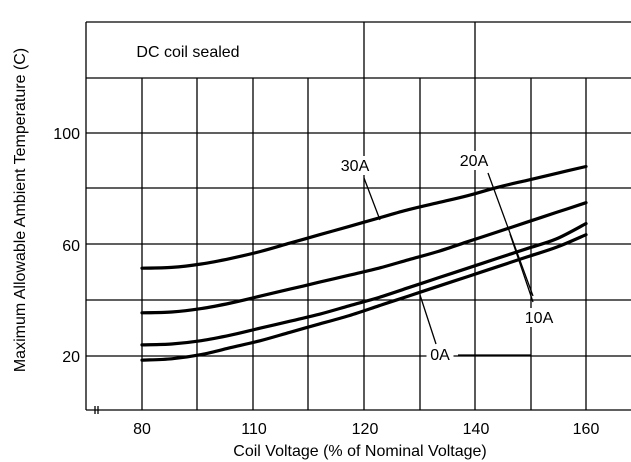 The width and height of the screenshot is (631, 462). I want to click on series-label-0a: 0A, so click(440, 355).